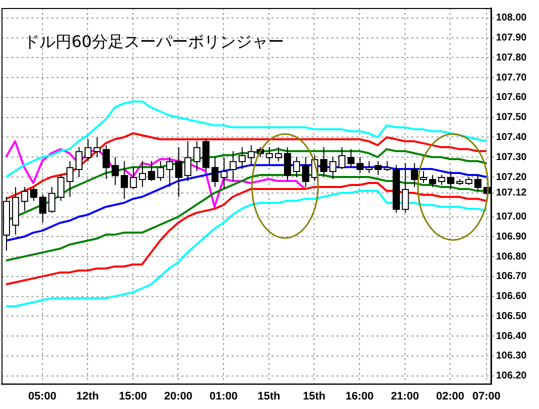 This screenshot has width=539, height=409. What do you see at coordinates (512, 177) in the screenshot?
I see `y-tick-label: 107.20` at bounding box center [512, 177].